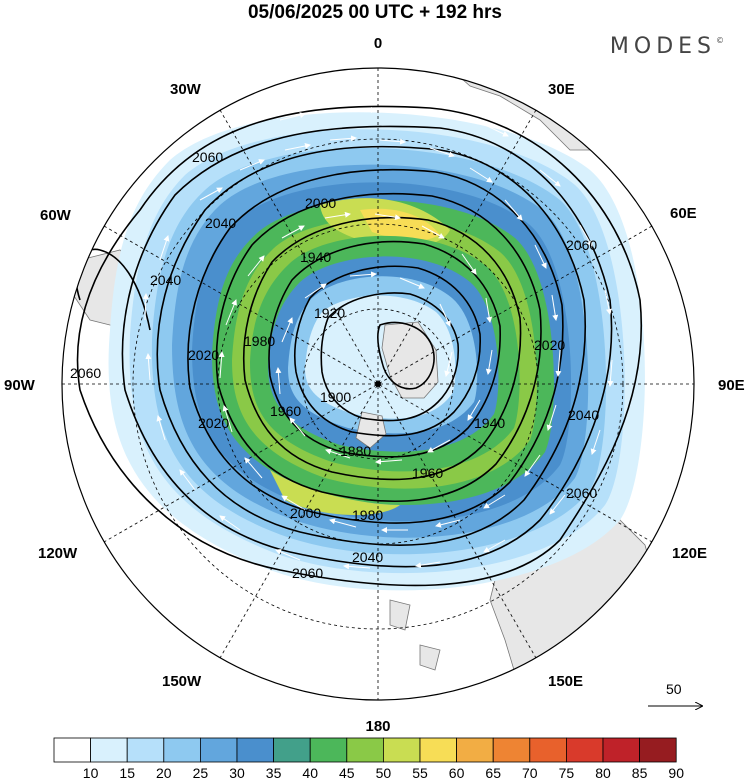 Image resolution: width=750 pixels, height=782 pixels. Describe the element at coordinates (565, 681) in the screenshot. I see `lon-label-150e: 150E` at that location.